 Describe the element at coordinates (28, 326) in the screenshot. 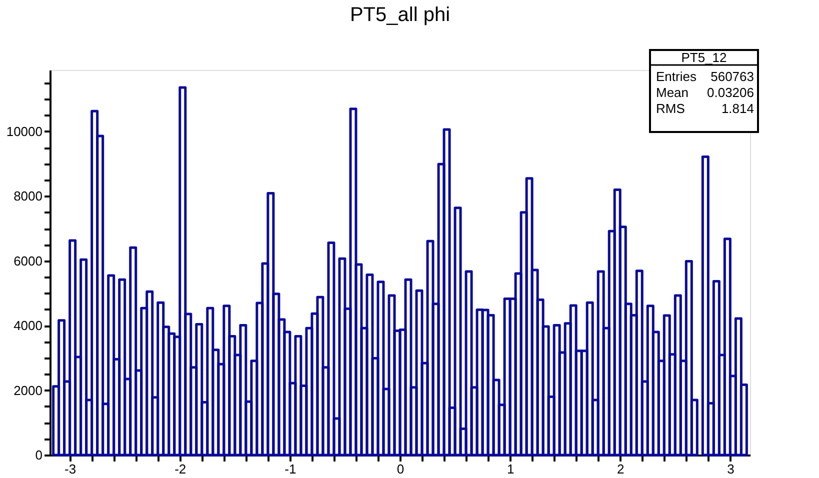

I see `y-tick-label: 4000` at that location.